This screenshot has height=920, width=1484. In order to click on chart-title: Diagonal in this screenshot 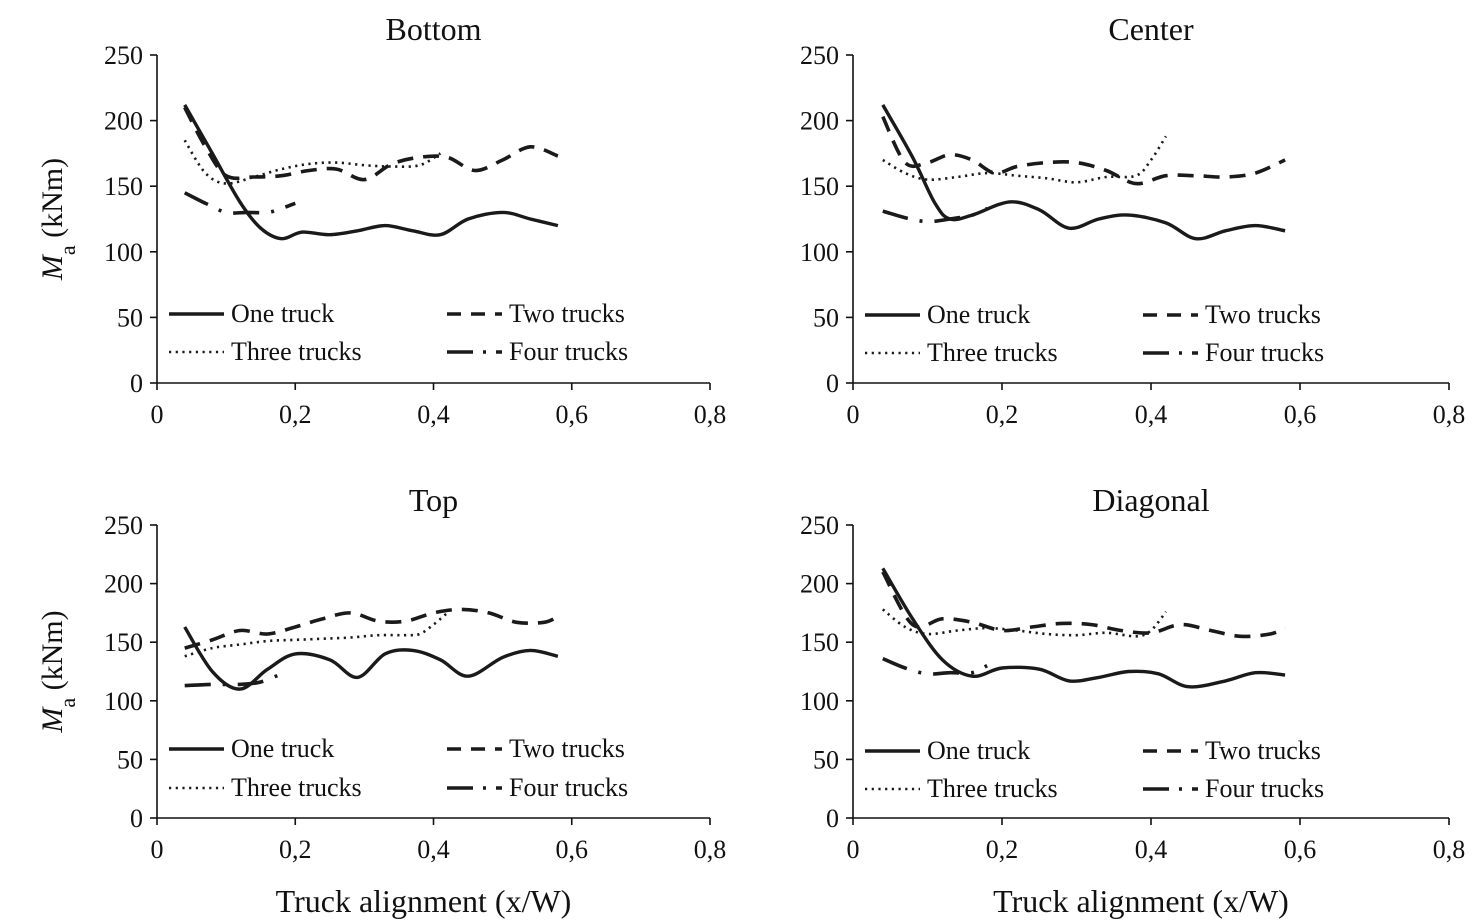, I will do `click(1150, 500)`.